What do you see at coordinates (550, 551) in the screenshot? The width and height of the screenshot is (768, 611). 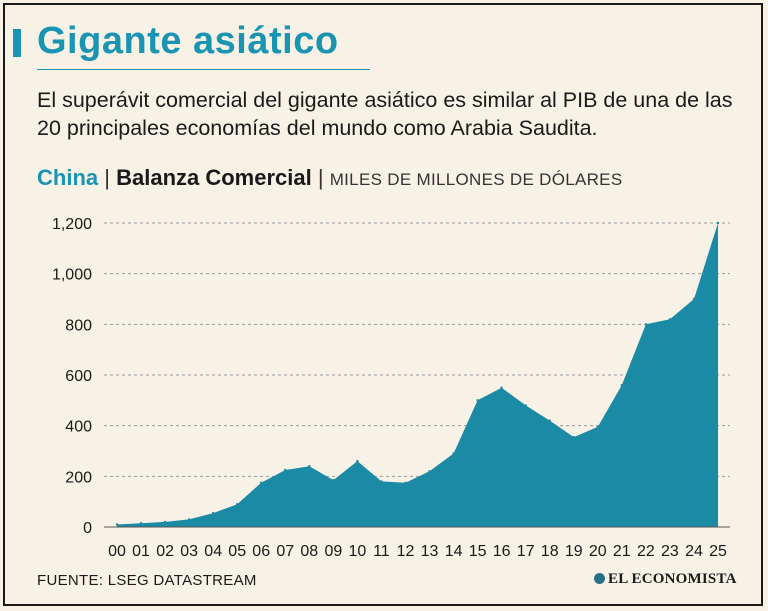 I see `x-tick-label: 18` at bounding box center [550, 551].